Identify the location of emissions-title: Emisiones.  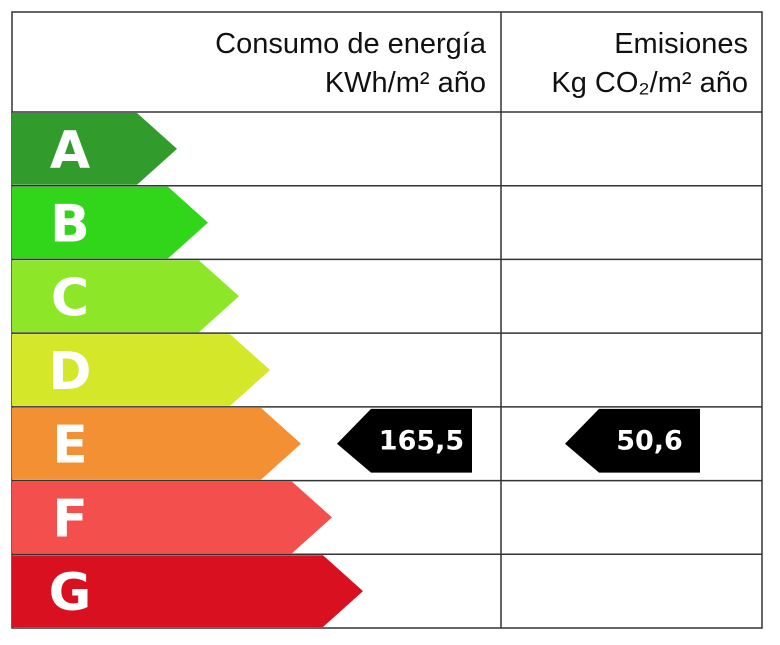
(681, 44).